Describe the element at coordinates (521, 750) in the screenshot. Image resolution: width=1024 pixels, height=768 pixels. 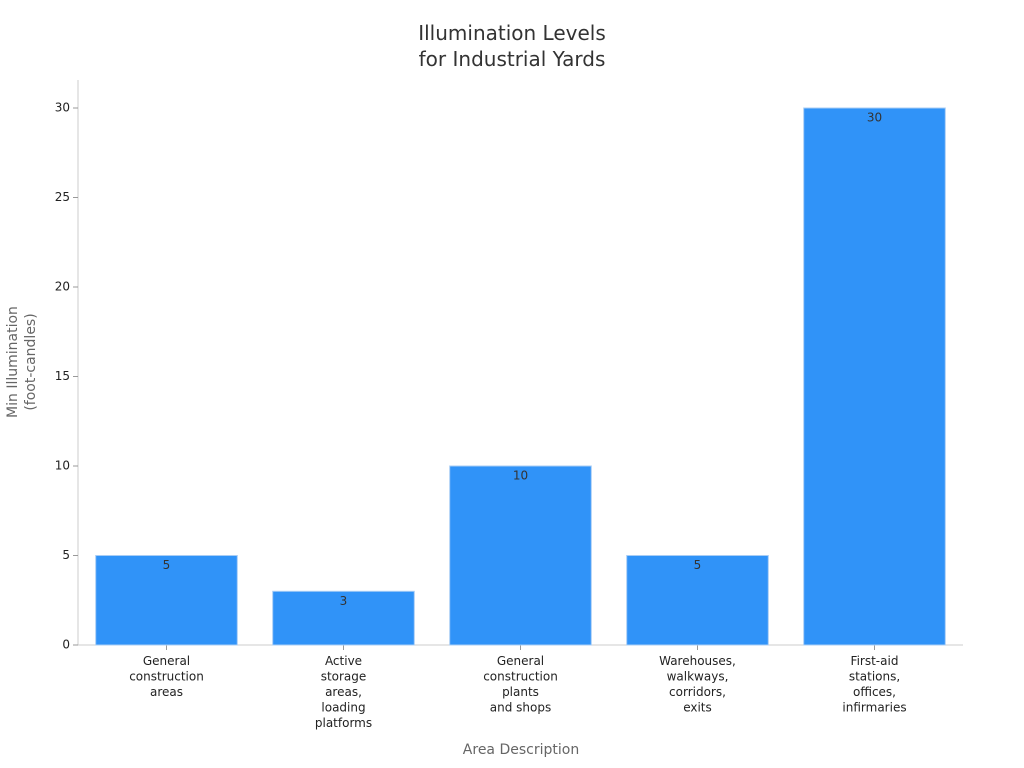
I see `x-axis-title: Area Description` at that location.